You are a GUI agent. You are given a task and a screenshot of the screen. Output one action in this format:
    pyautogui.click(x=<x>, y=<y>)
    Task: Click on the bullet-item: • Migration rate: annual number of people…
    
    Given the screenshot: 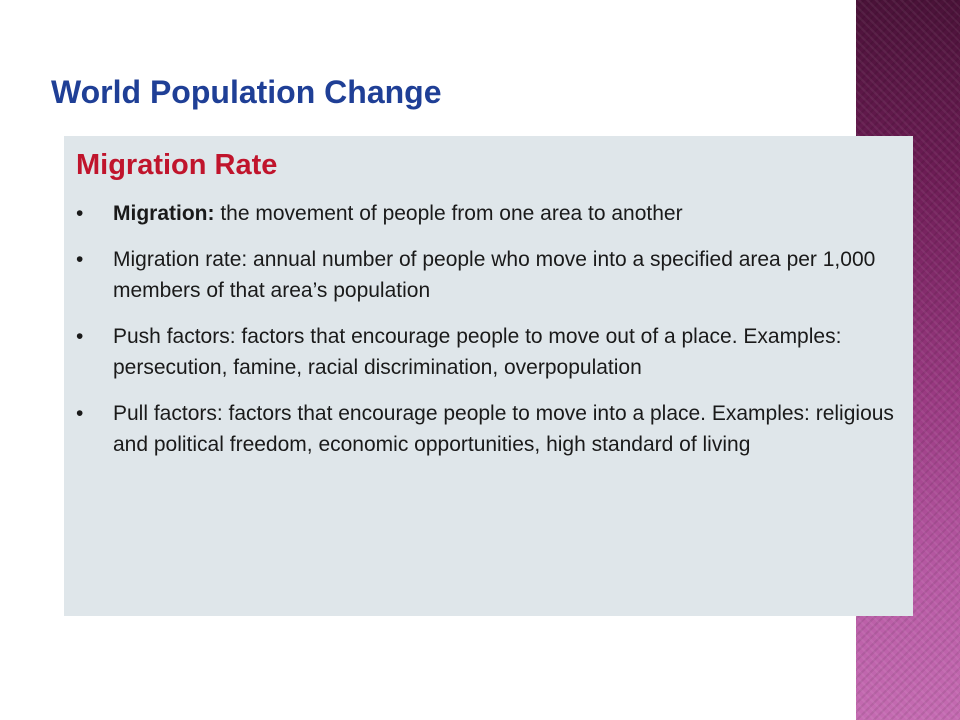 What is the action you would take?
    pyautogui.click(x=488, y=275)
    